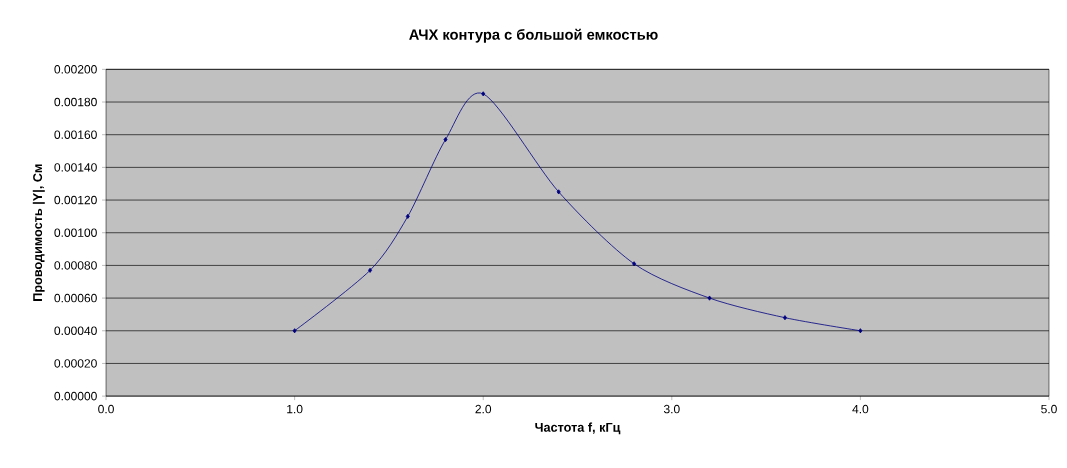 Image resolution: width=1067 pixels, height=468 pixels. Describe the element at coordinates (75, 265) in the screenshot. I see `y-tick-label: 0.00080` at that location.